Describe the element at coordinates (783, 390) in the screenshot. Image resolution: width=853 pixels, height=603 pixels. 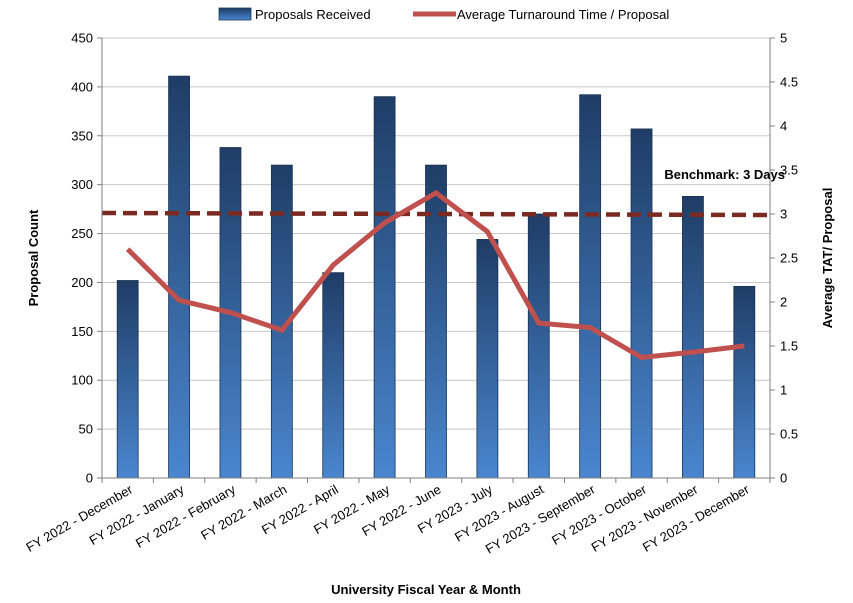
I see `y2-tick-label: 1` at that location.